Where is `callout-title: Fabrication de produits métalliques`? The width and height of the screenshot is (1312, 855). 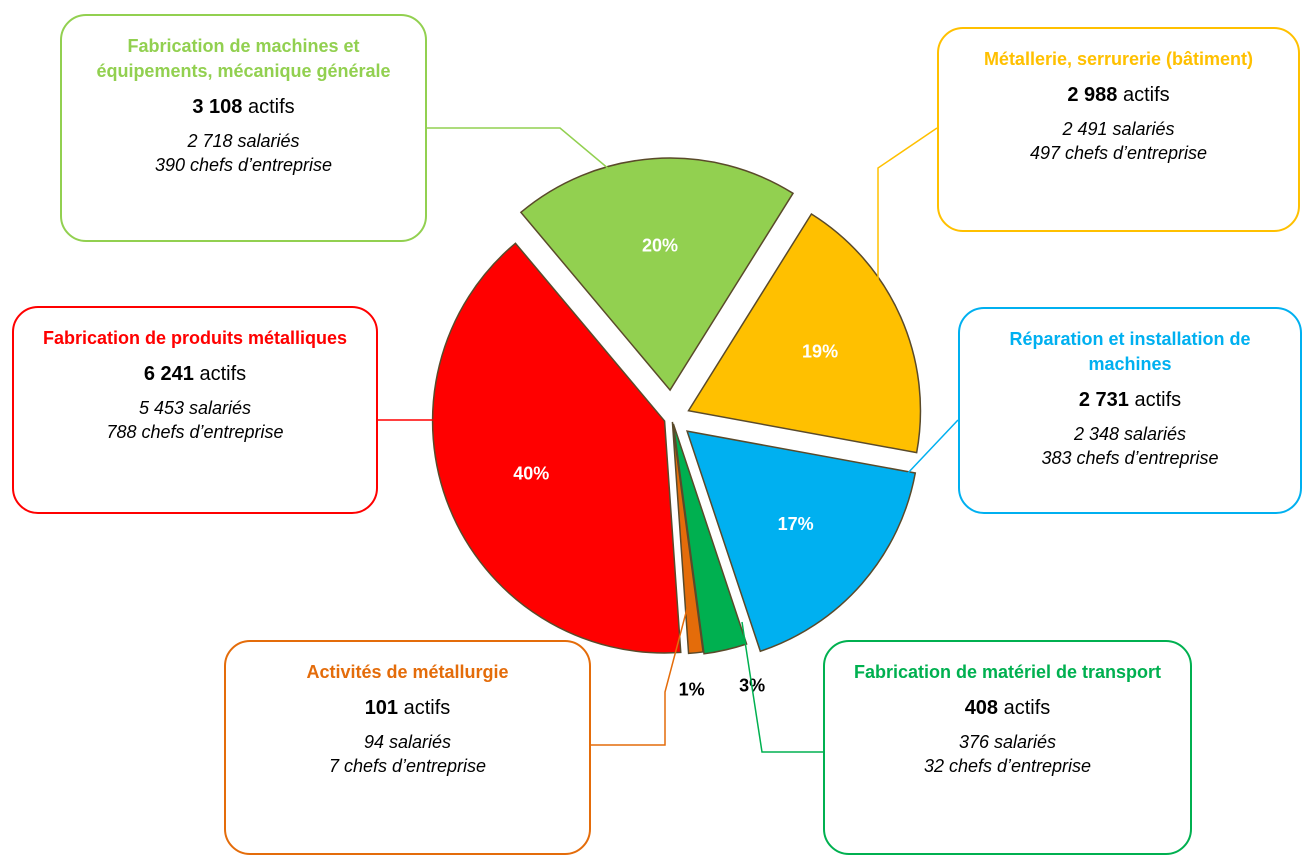
callout-title: Fabrication de produits métalliques is located at coordinates (195, 338).